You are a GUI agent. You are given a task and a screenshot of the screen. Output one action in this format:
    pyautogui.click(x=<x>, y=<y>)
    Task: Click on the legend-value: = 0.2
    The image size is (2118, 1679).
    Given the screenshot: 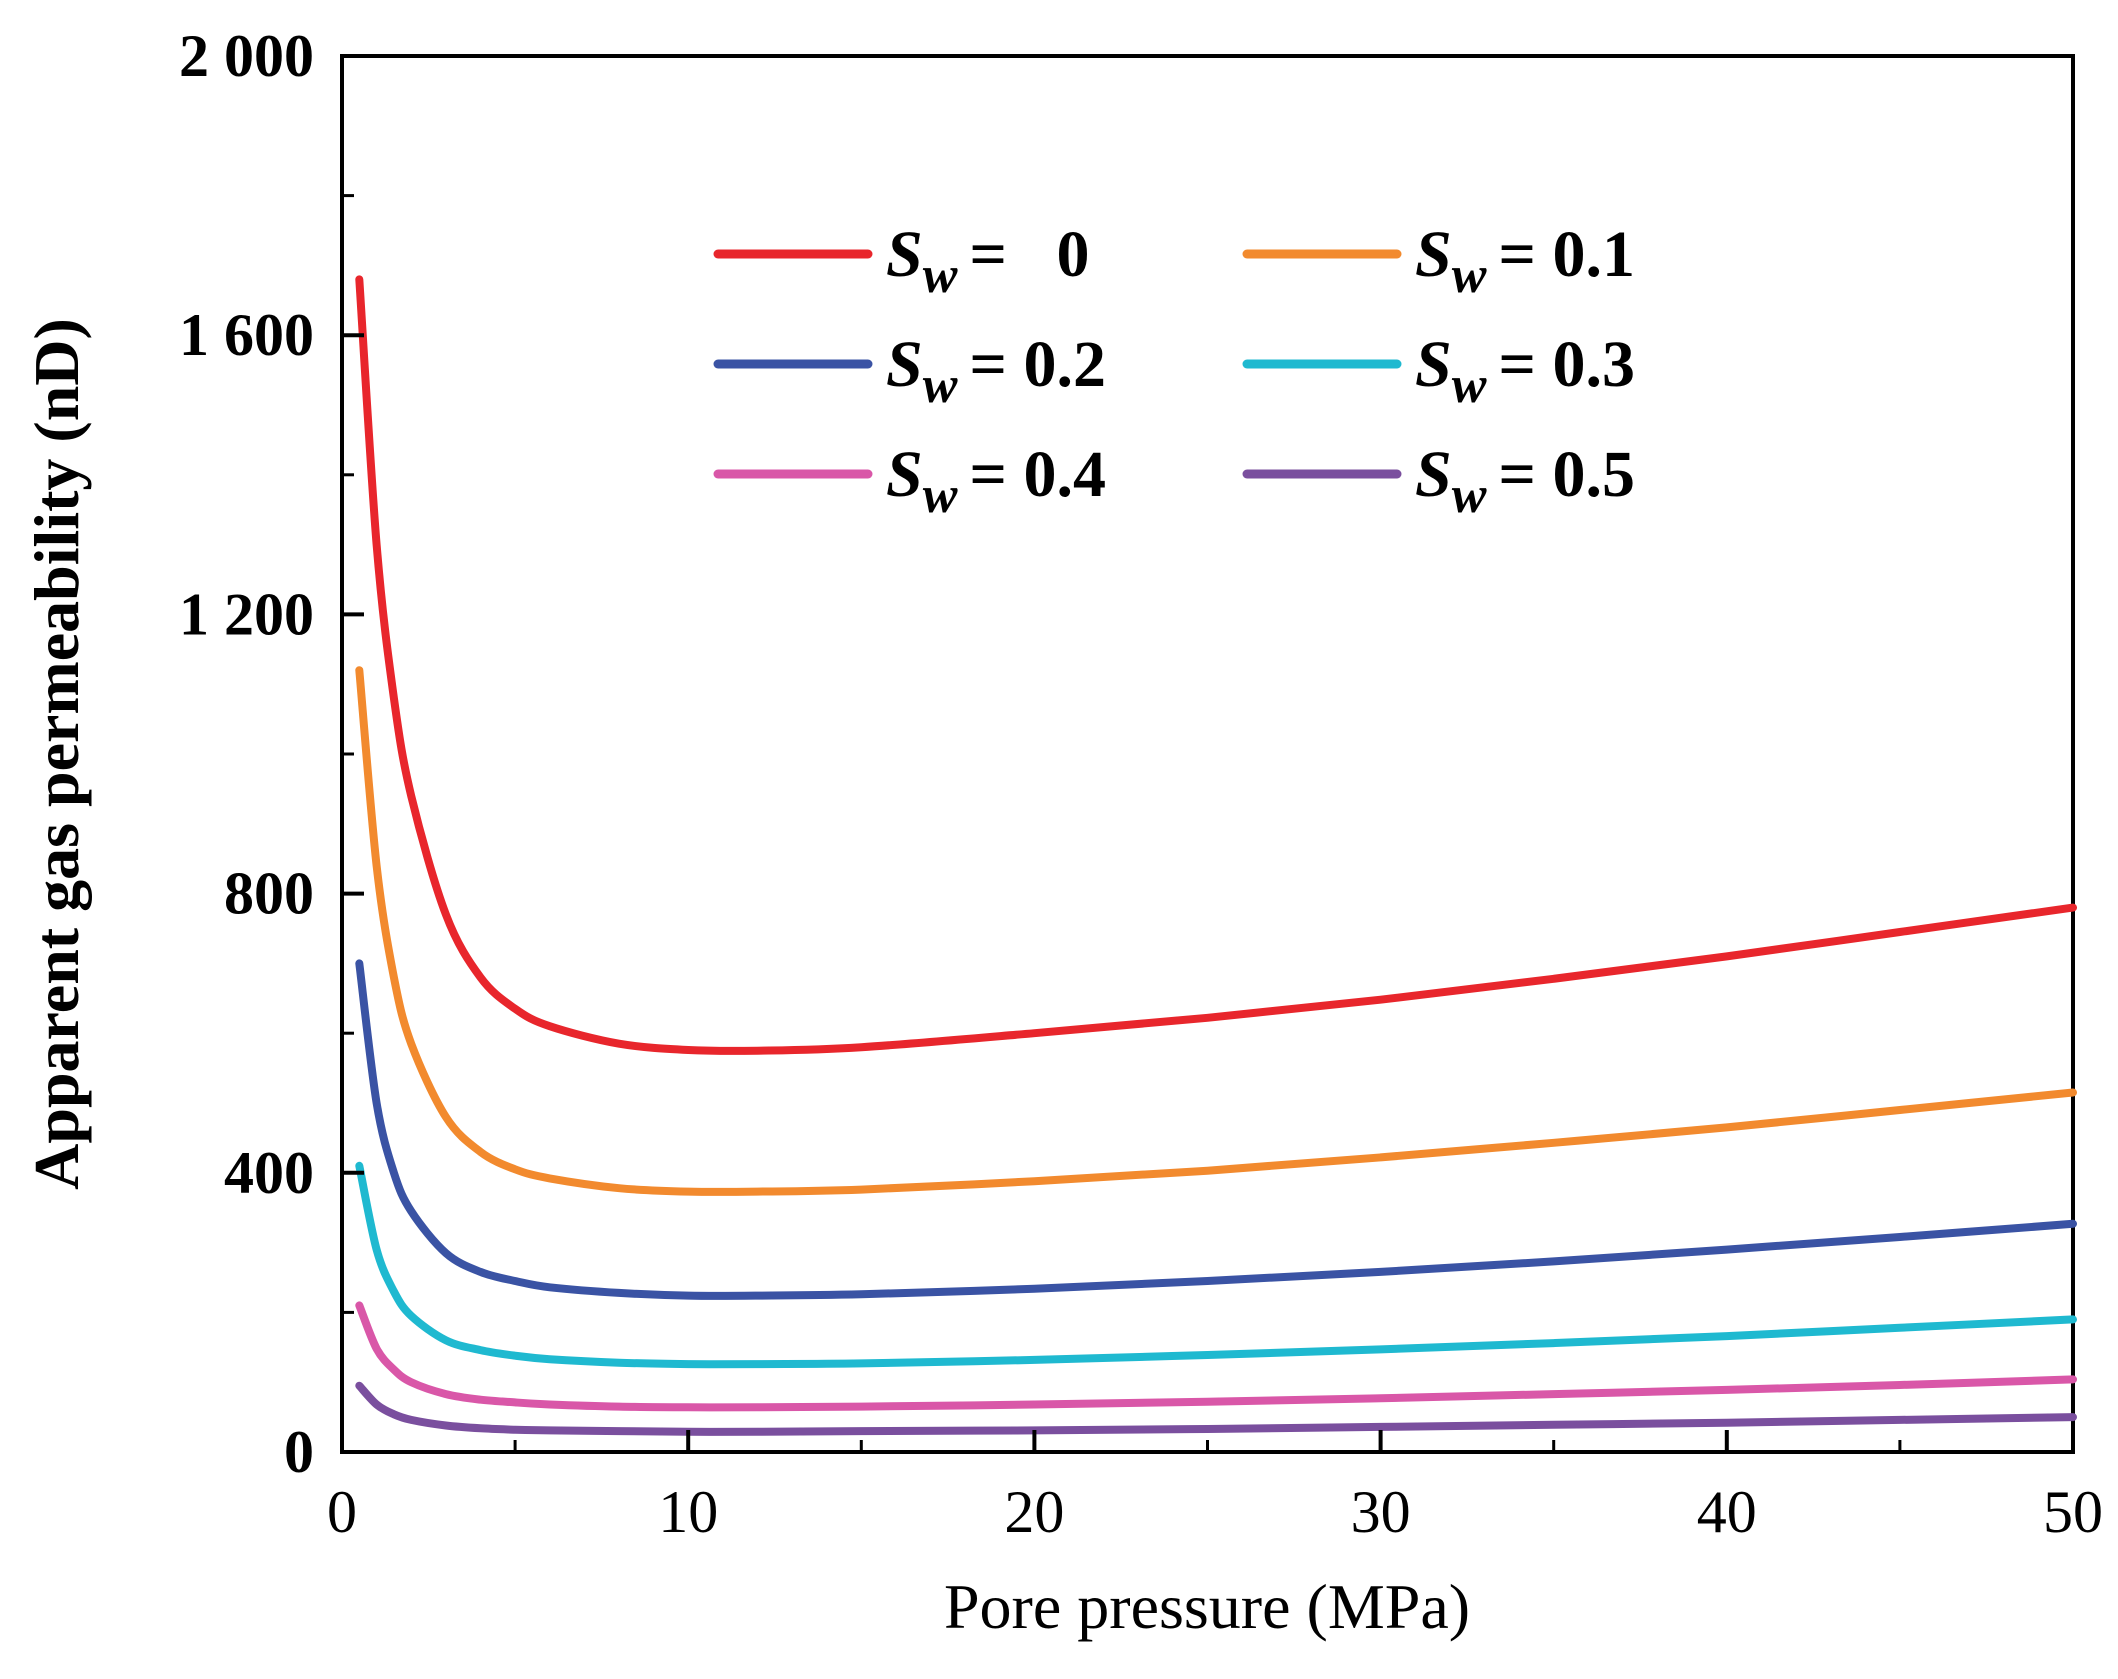 What is the action you would take?
    pyautogui.click(x=1037, y=364)
    